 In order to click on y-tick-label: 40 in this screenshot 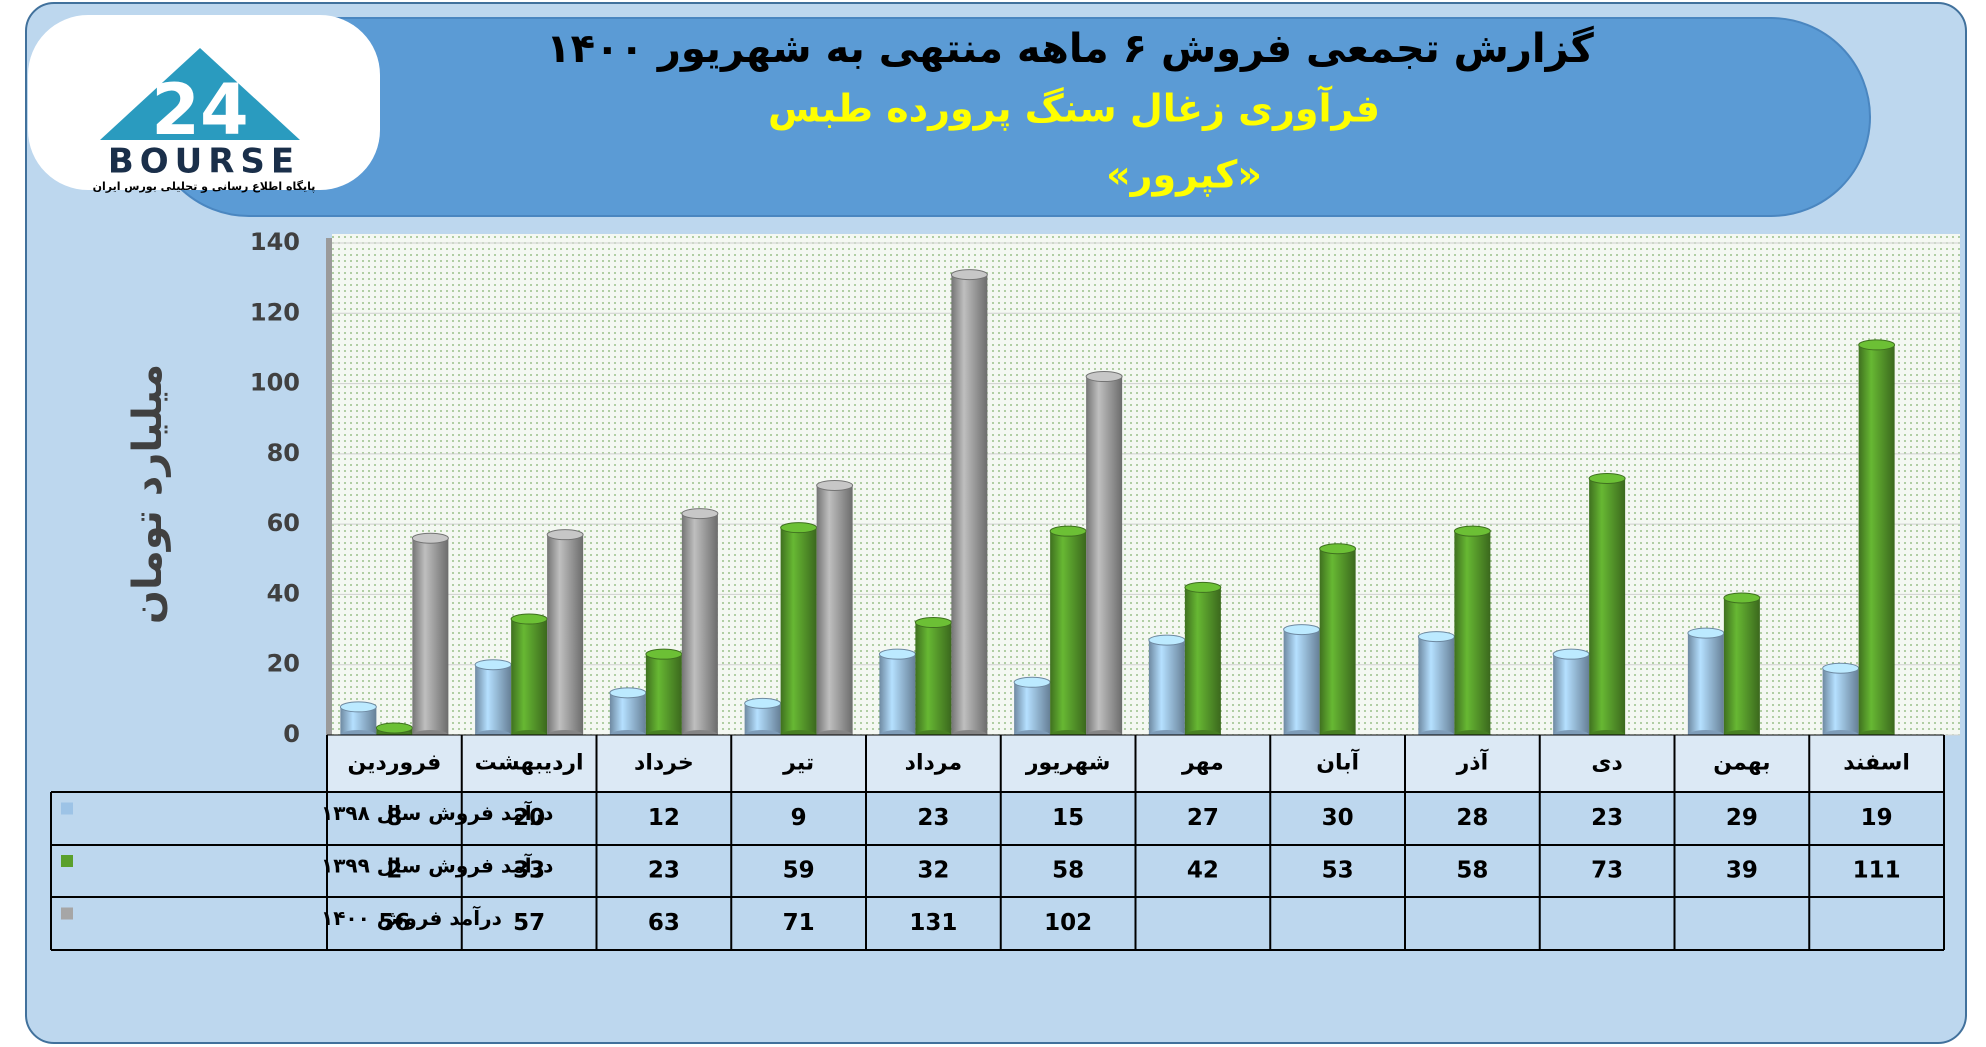, I will do `click(283, 593)`.